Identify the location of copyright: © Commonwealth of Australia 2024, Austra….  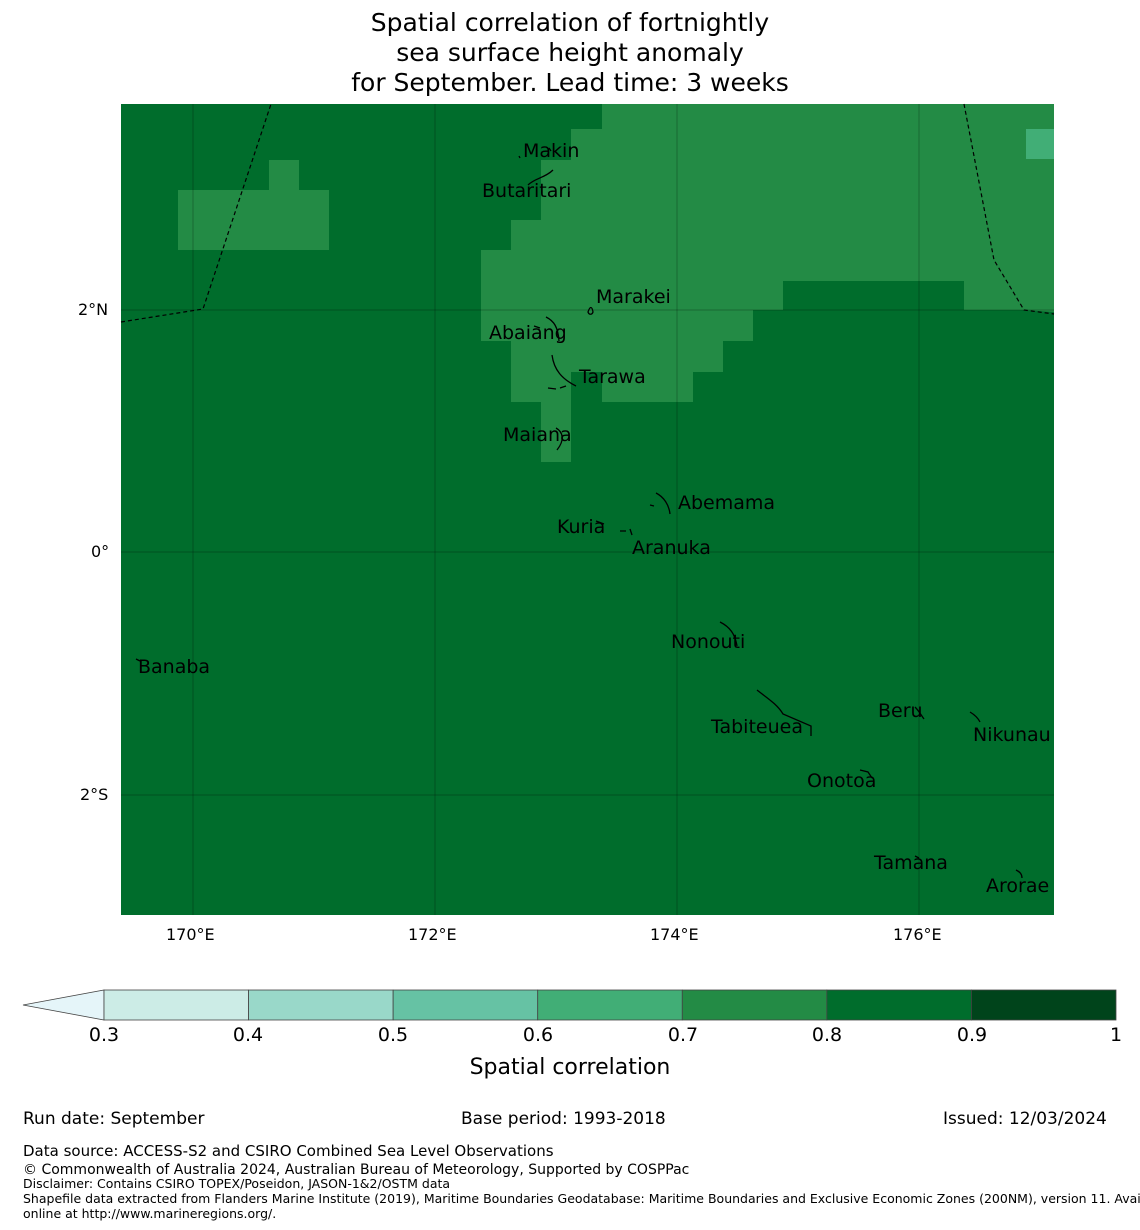
(356, 1170).